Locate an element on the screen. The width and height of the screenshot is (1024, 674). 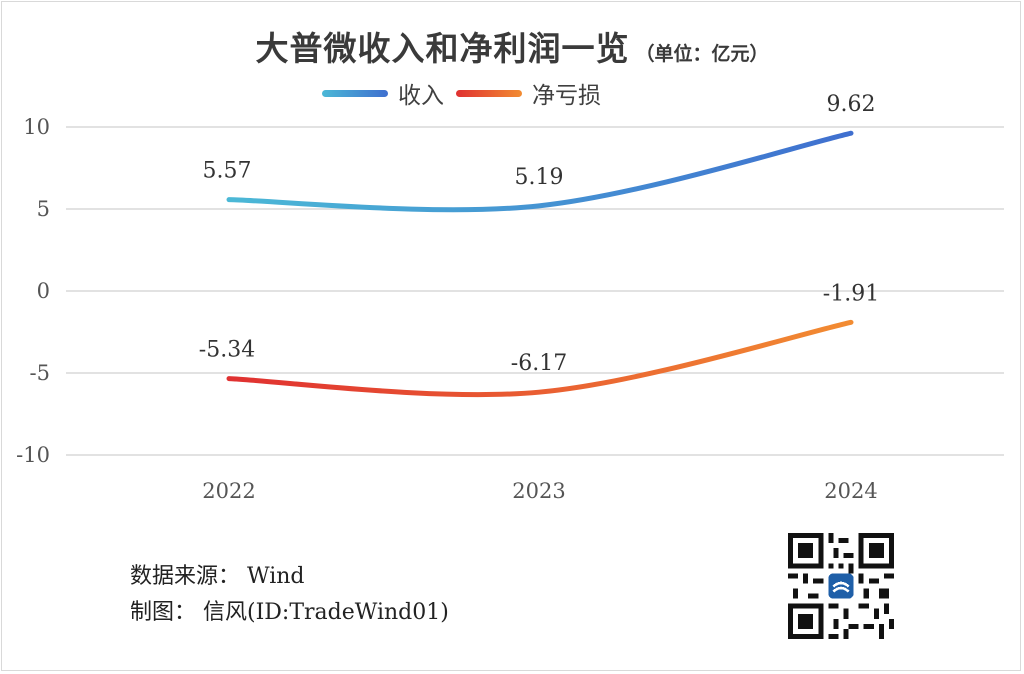
legend-item-loss: 净亏损 is located at coordinates (528, 93).